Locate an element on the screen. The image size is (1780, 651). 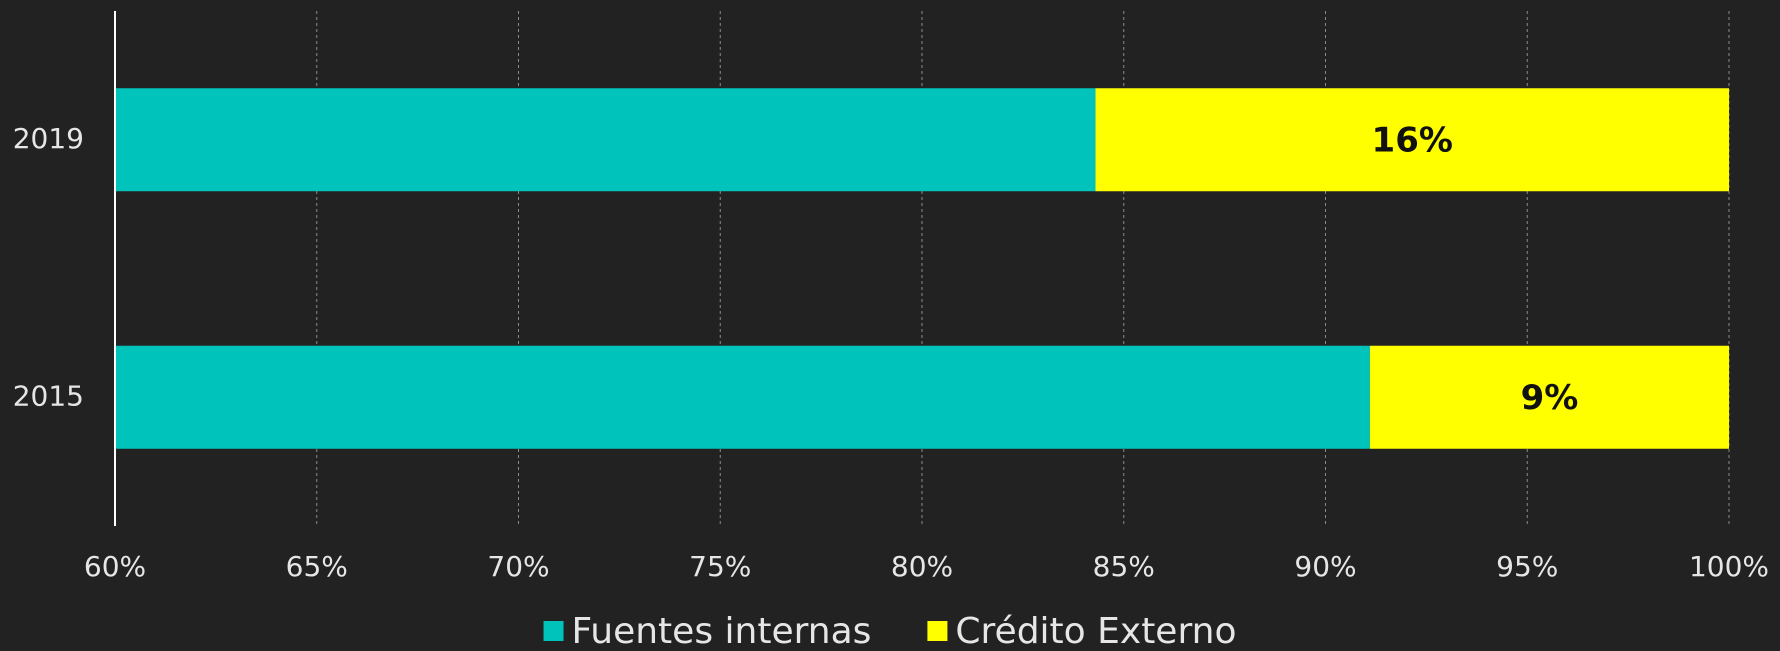
x-tick-label: 75% is located at coordinates (720, 566).